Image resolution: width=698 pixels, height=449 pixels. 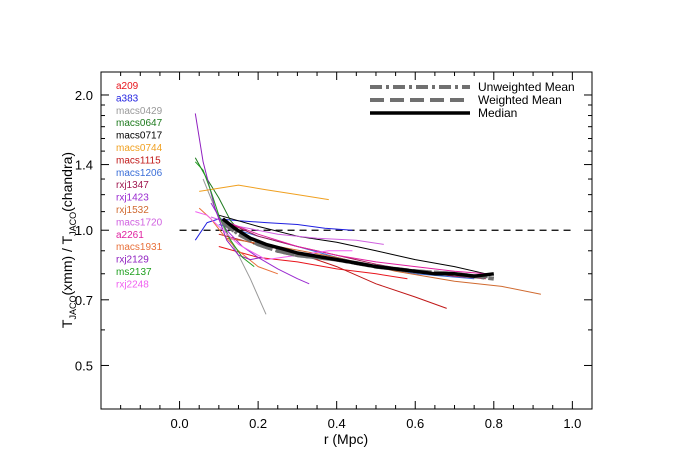 I want to click on legend-entry-a2261: a2261, so click(x=130, y=235).